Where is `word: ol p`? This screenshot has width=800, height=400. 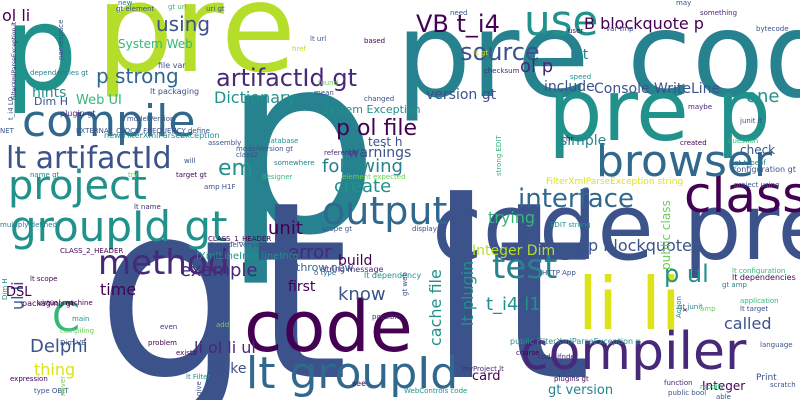 word: ol p is located at coordinates (537, 66).